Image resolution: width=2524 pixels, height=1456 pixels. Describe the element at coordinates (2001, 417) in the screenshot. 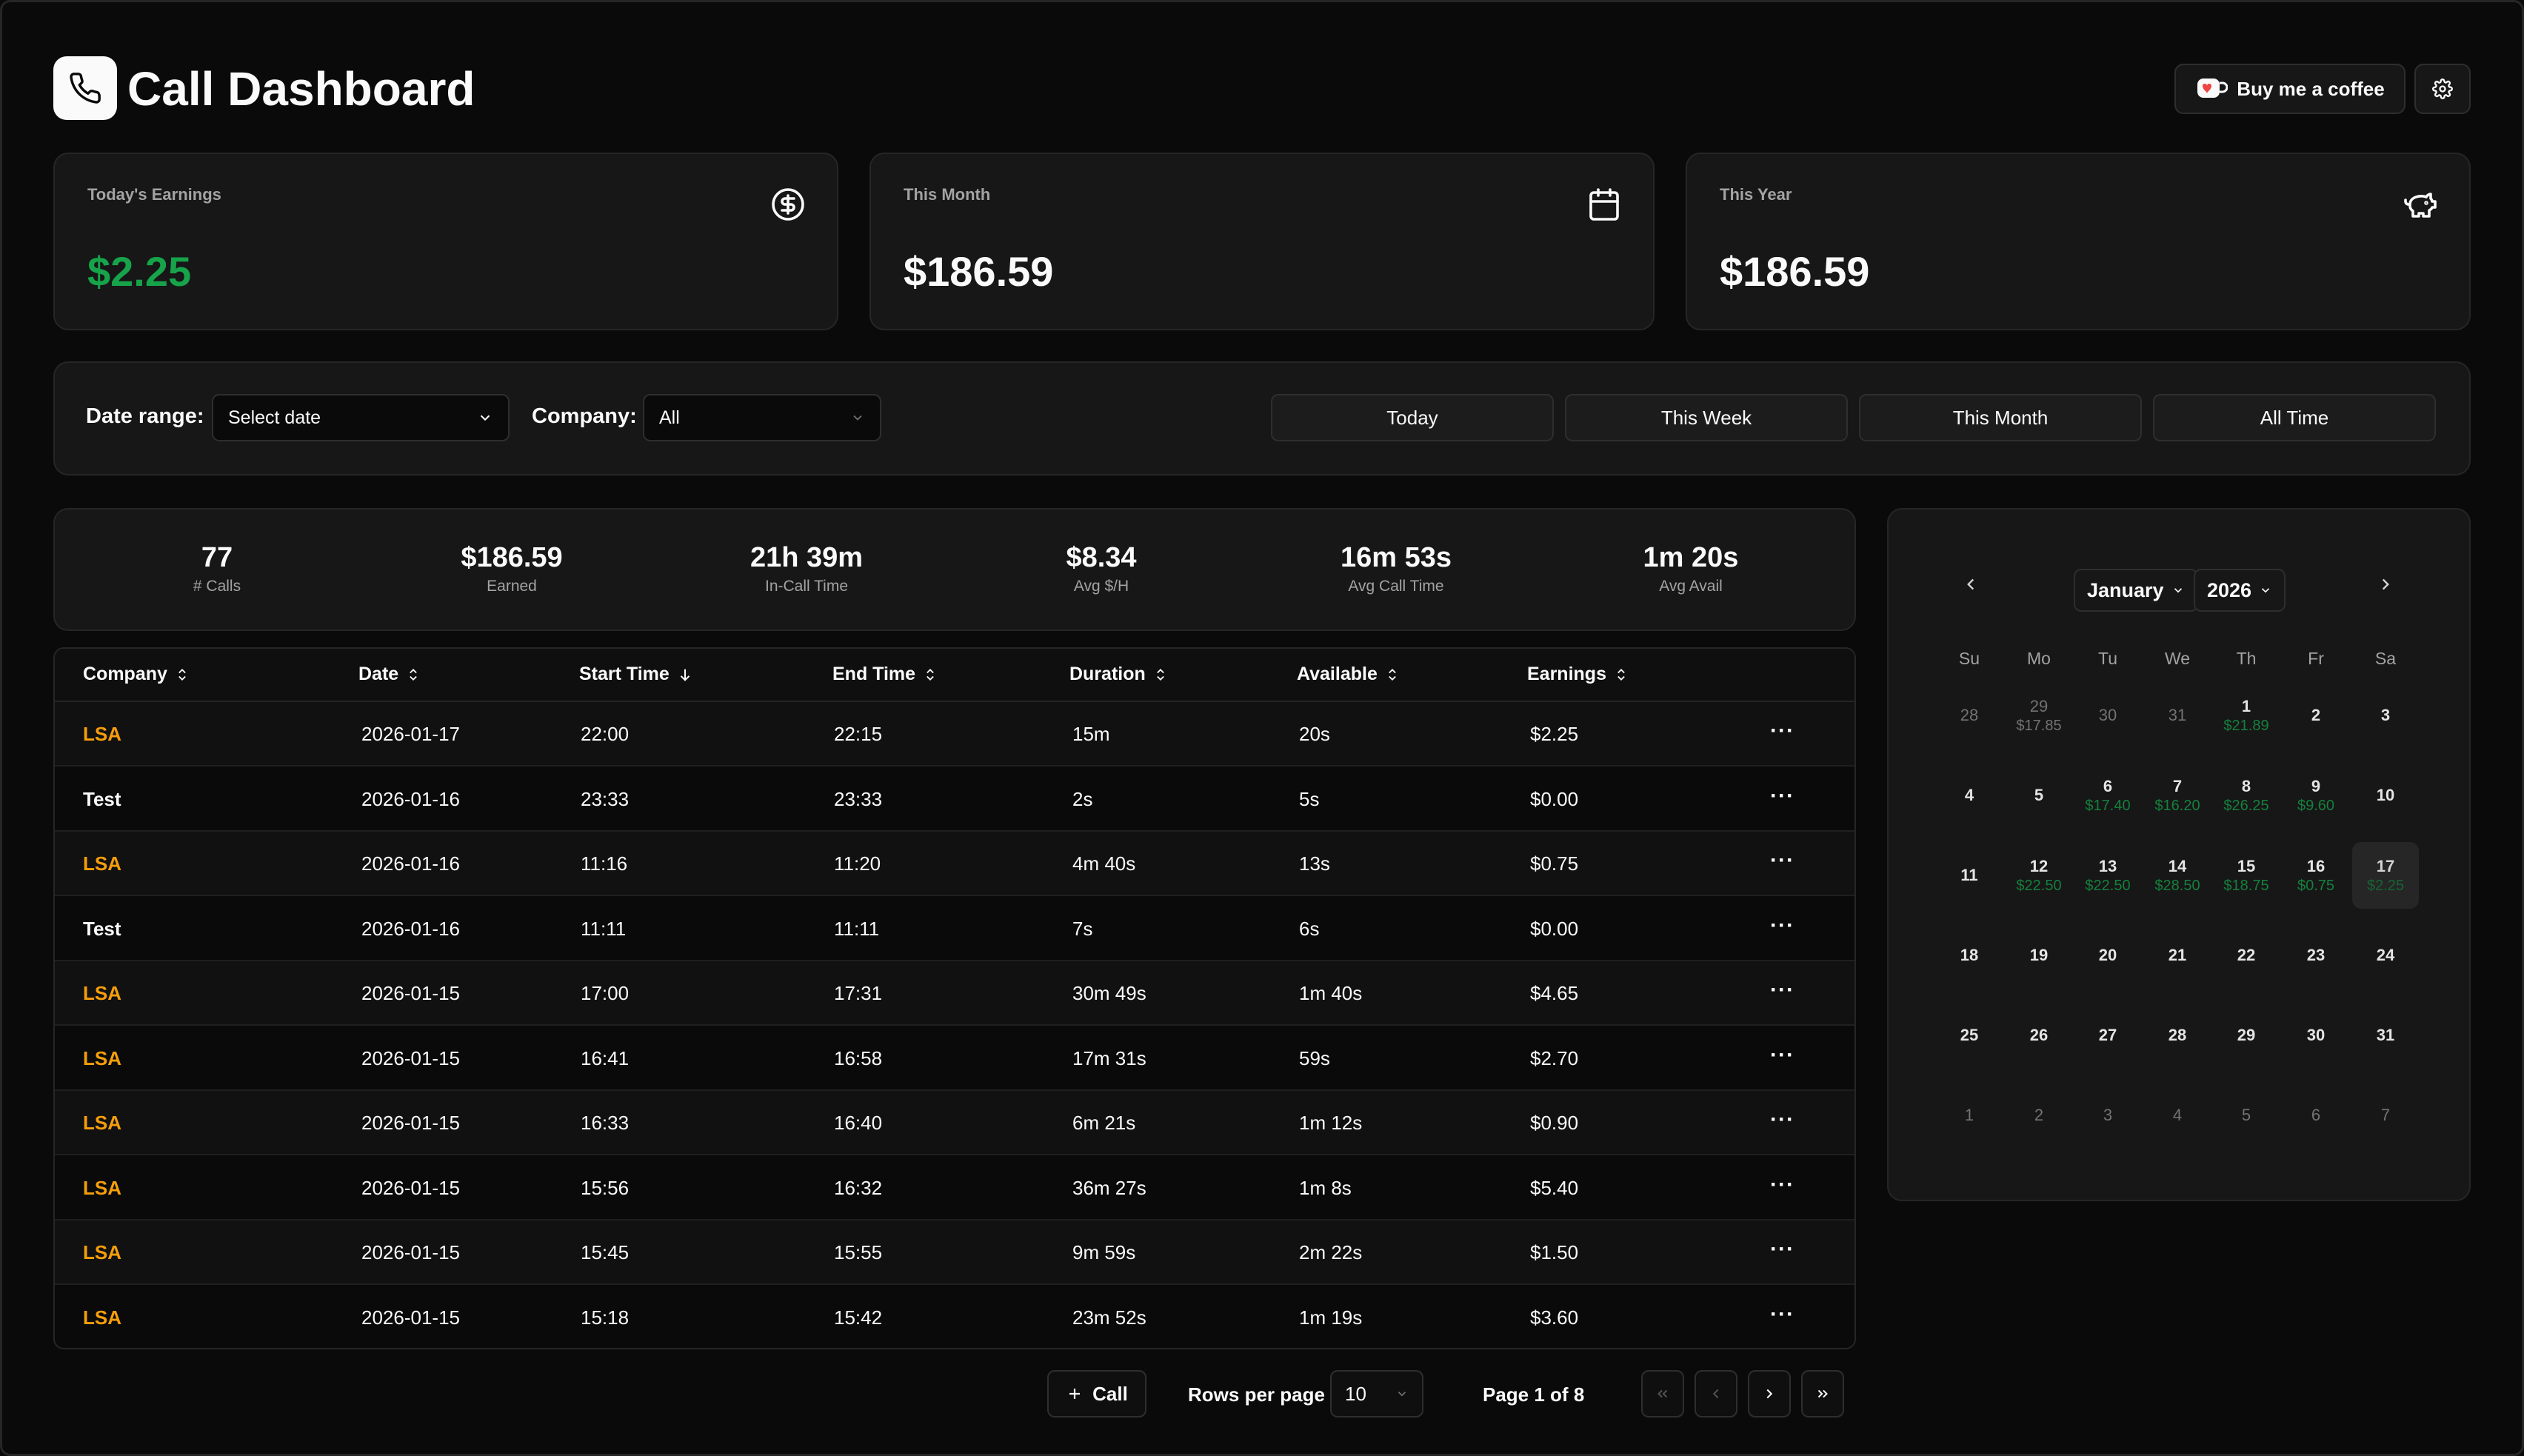

I see `range-this-month-button: This Month` at that location.